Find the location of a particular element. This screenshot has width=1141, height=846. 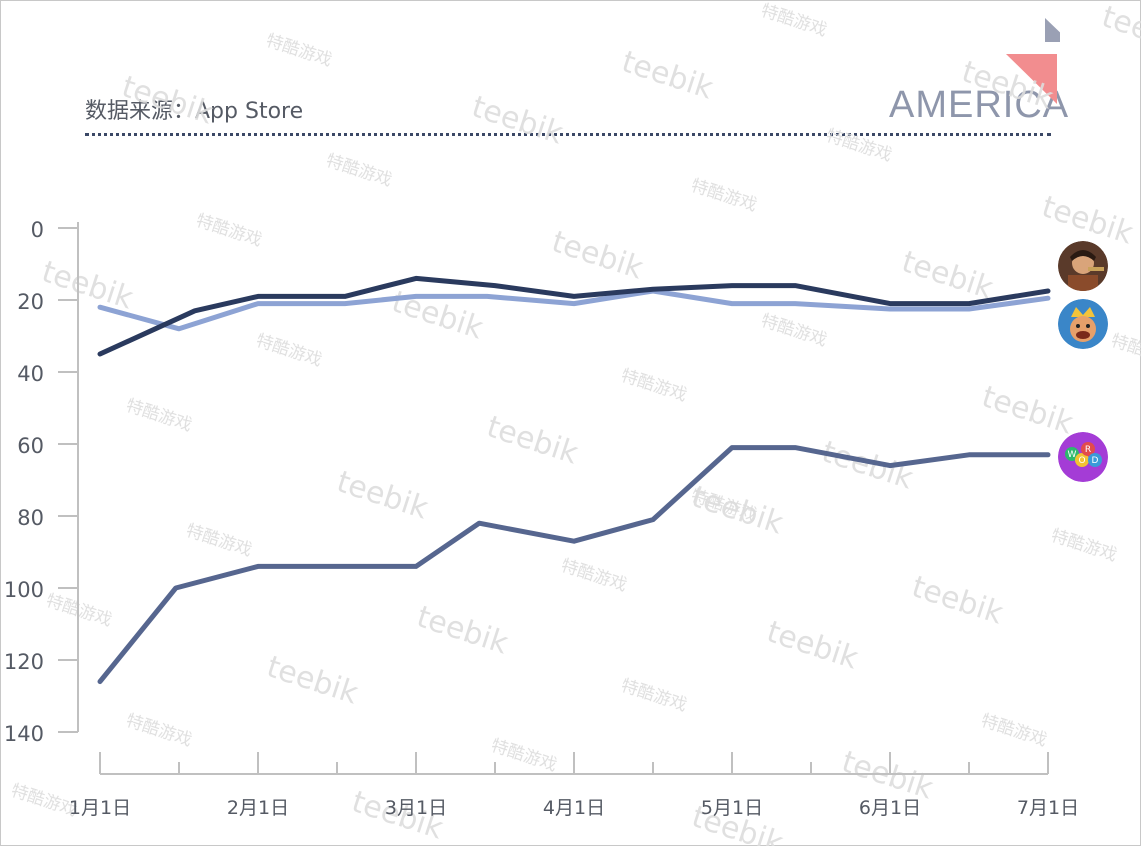

x-tick-label: 4月1日 is located at coordinates (574, 808).